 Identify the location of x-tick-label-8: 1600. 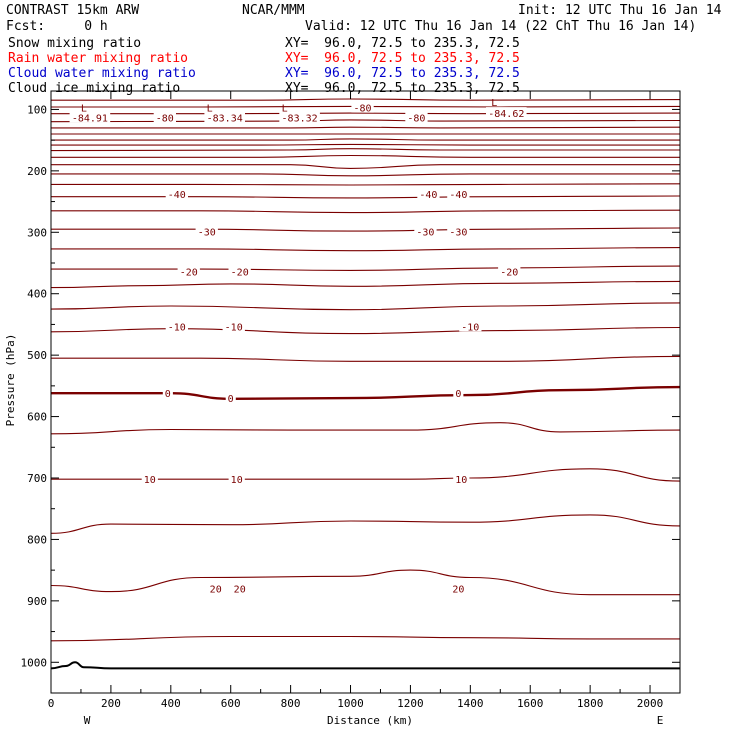
(530, 703).